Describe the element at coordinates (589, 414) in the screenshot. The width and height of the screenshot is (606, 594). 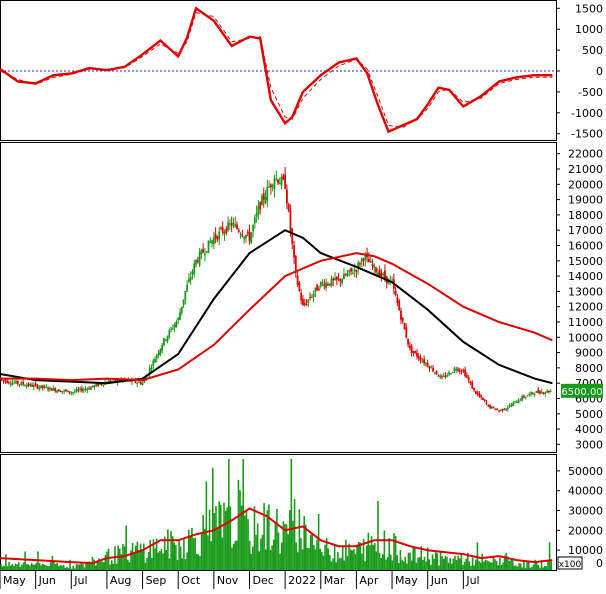
I see `price-tick-label: 5000` at that location.